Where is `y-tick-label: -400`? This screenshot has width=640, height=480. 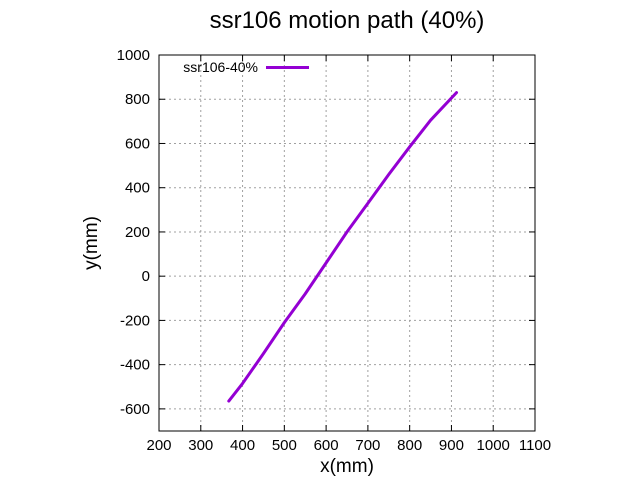
y-tick-label: -400 is located at coordinates (135, 365).